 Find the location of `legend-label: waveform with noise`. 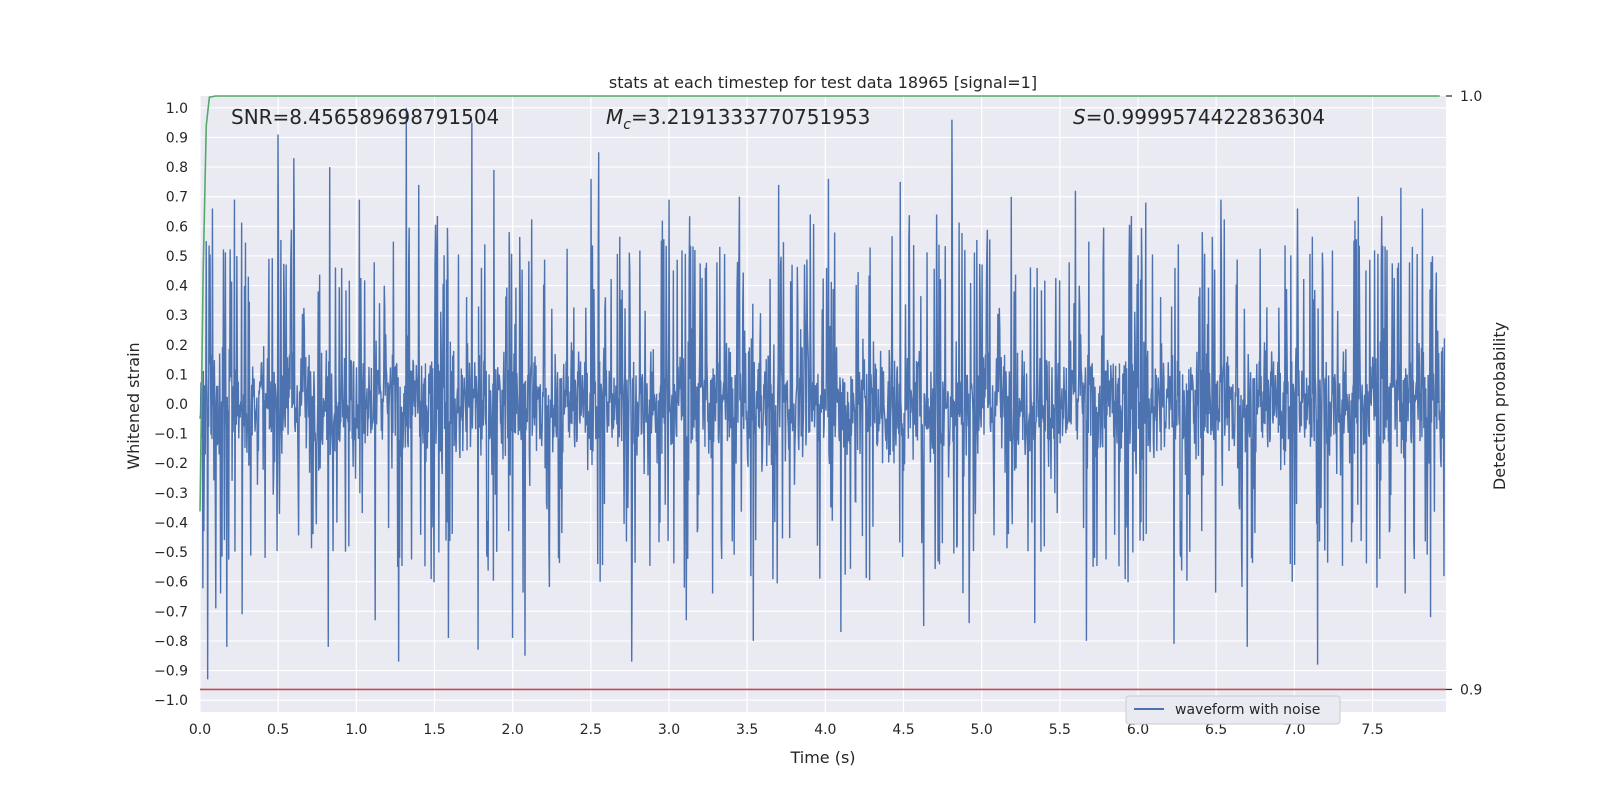

legend-label: waveform with noise is located at coordinates (1247, 710).